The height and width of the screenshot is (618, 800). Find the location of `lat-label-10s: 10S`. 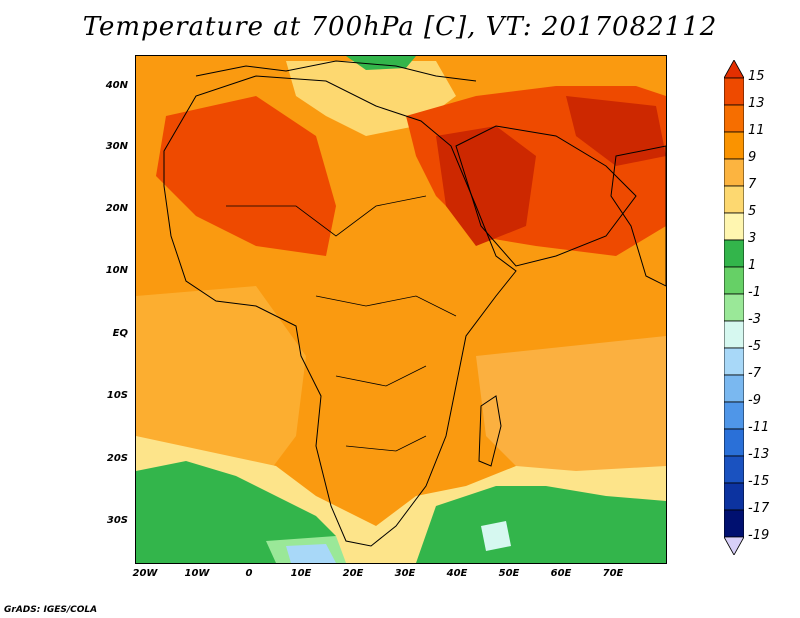

lat-label-10s: 10S is located at coordinates (117, 395).